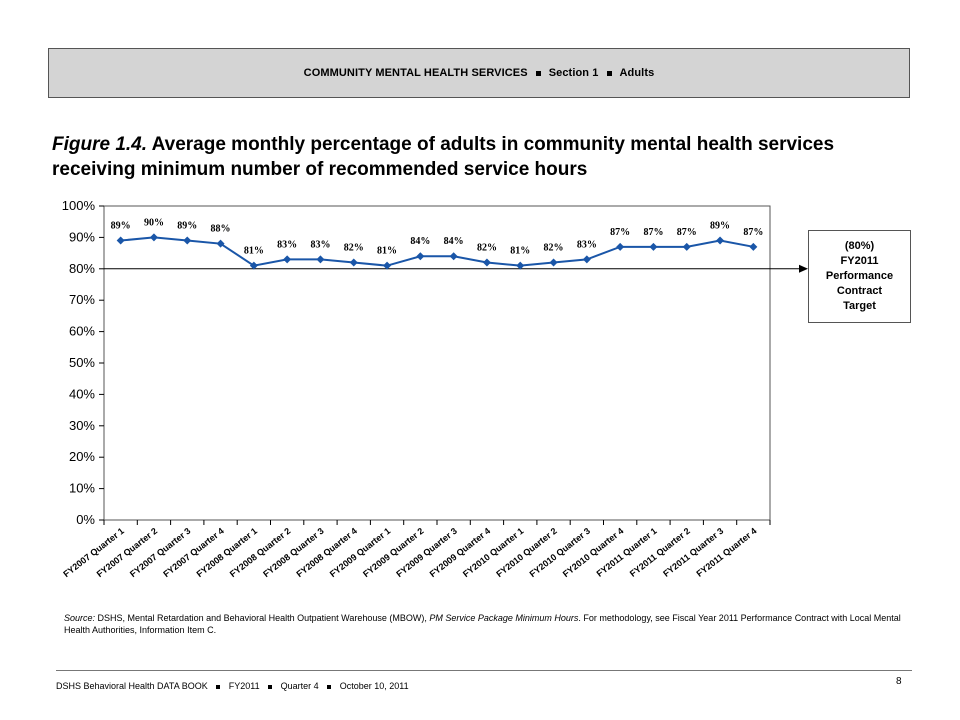 Image resolution: width=960 pixels, height=720 pixels. I want to click on data-label: 90%, so click(154, 222).